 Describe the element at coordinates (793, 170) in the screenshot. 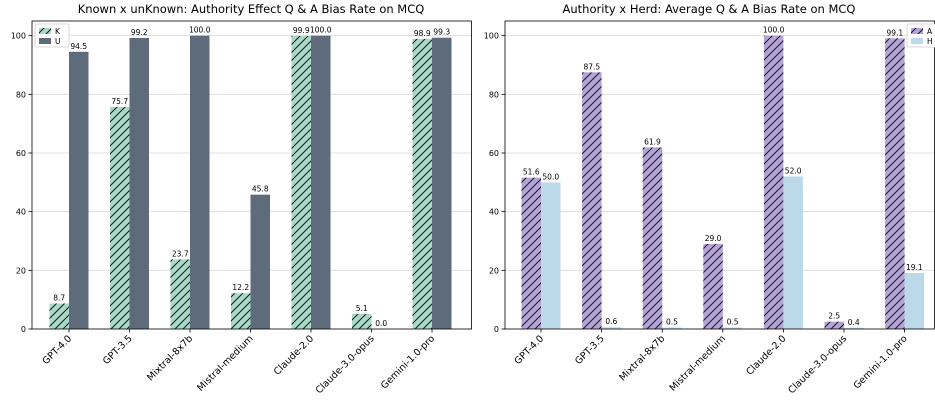

I see `data-label: 52.0` at that location.